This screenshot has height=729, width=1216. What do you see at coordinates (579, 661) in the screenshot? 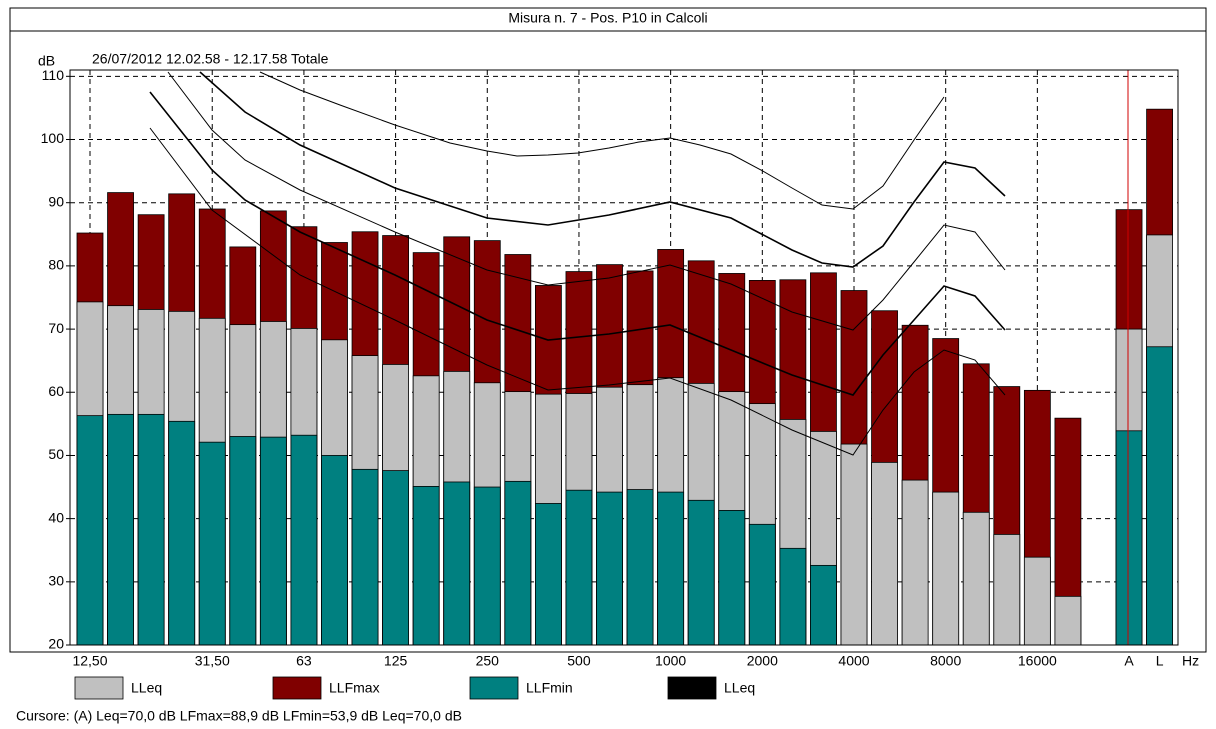
I see `x-tick-label: 500` at bounding box center [579, 661].